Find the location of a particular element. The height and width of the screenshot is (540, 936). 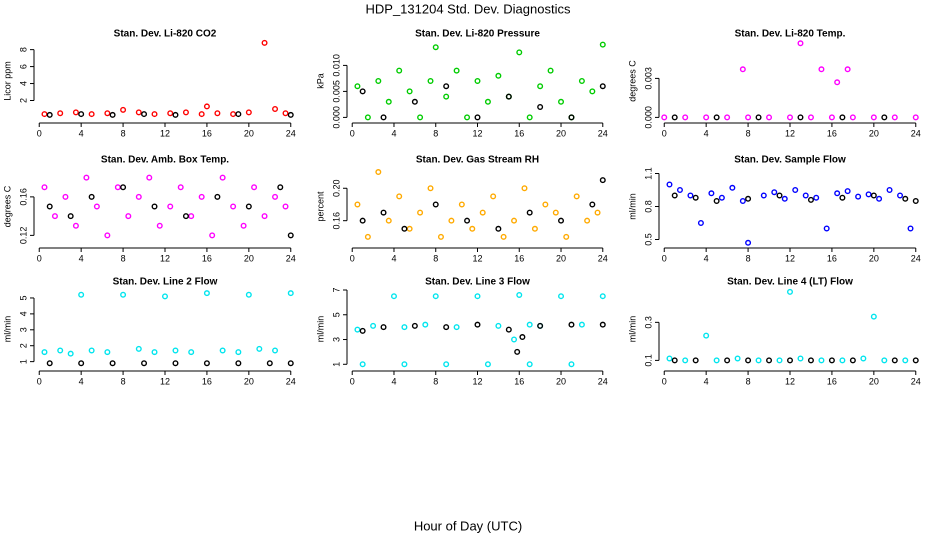

x-tick-label: 20 is located at coordinates (561, 258).